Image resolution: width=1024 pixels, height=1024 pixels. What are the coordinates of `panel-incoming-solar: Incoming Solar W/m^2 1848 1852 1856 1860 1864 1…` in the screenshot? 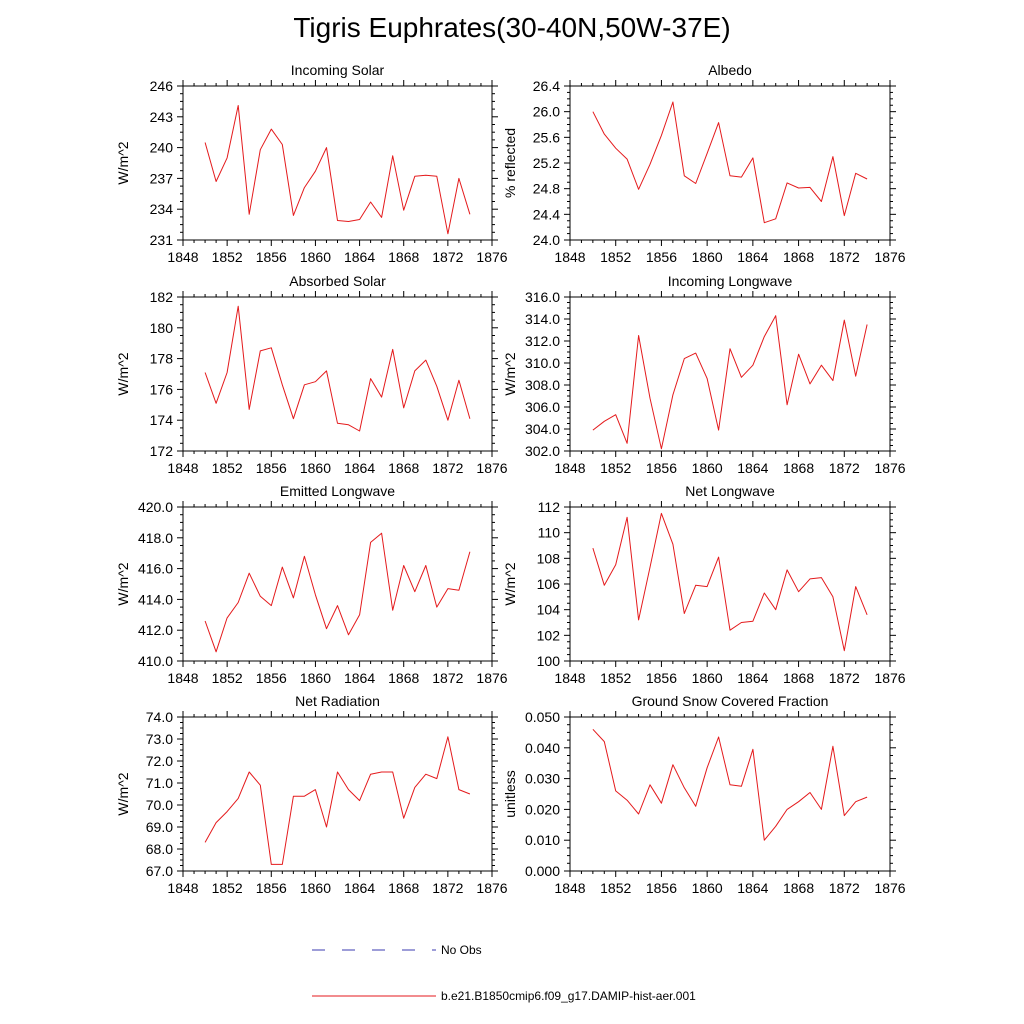 It's located at (311, 163).